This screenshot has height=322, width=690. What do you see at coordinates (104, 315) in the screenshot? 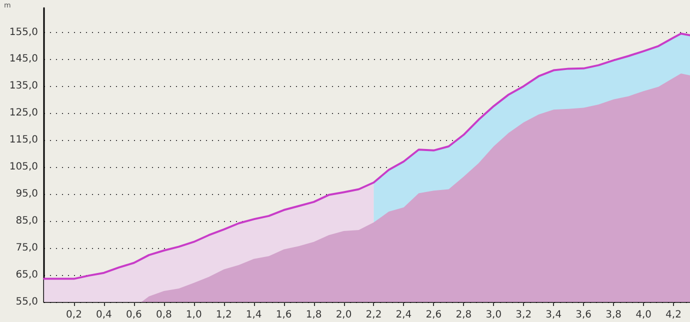
I see `x-tick-label: 0,4` at bounding box center [104, 315].